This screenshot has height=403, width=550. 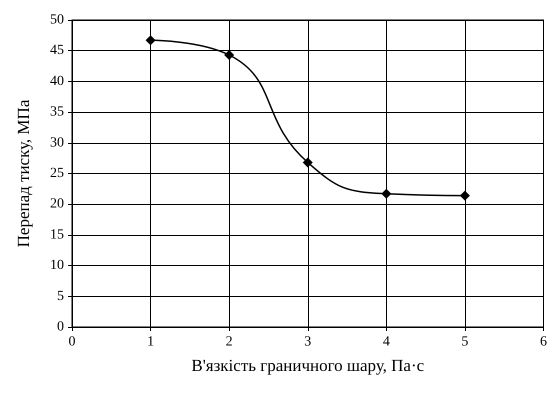 I want to click on y-tick-label: 45, so click(x=57, y=50).